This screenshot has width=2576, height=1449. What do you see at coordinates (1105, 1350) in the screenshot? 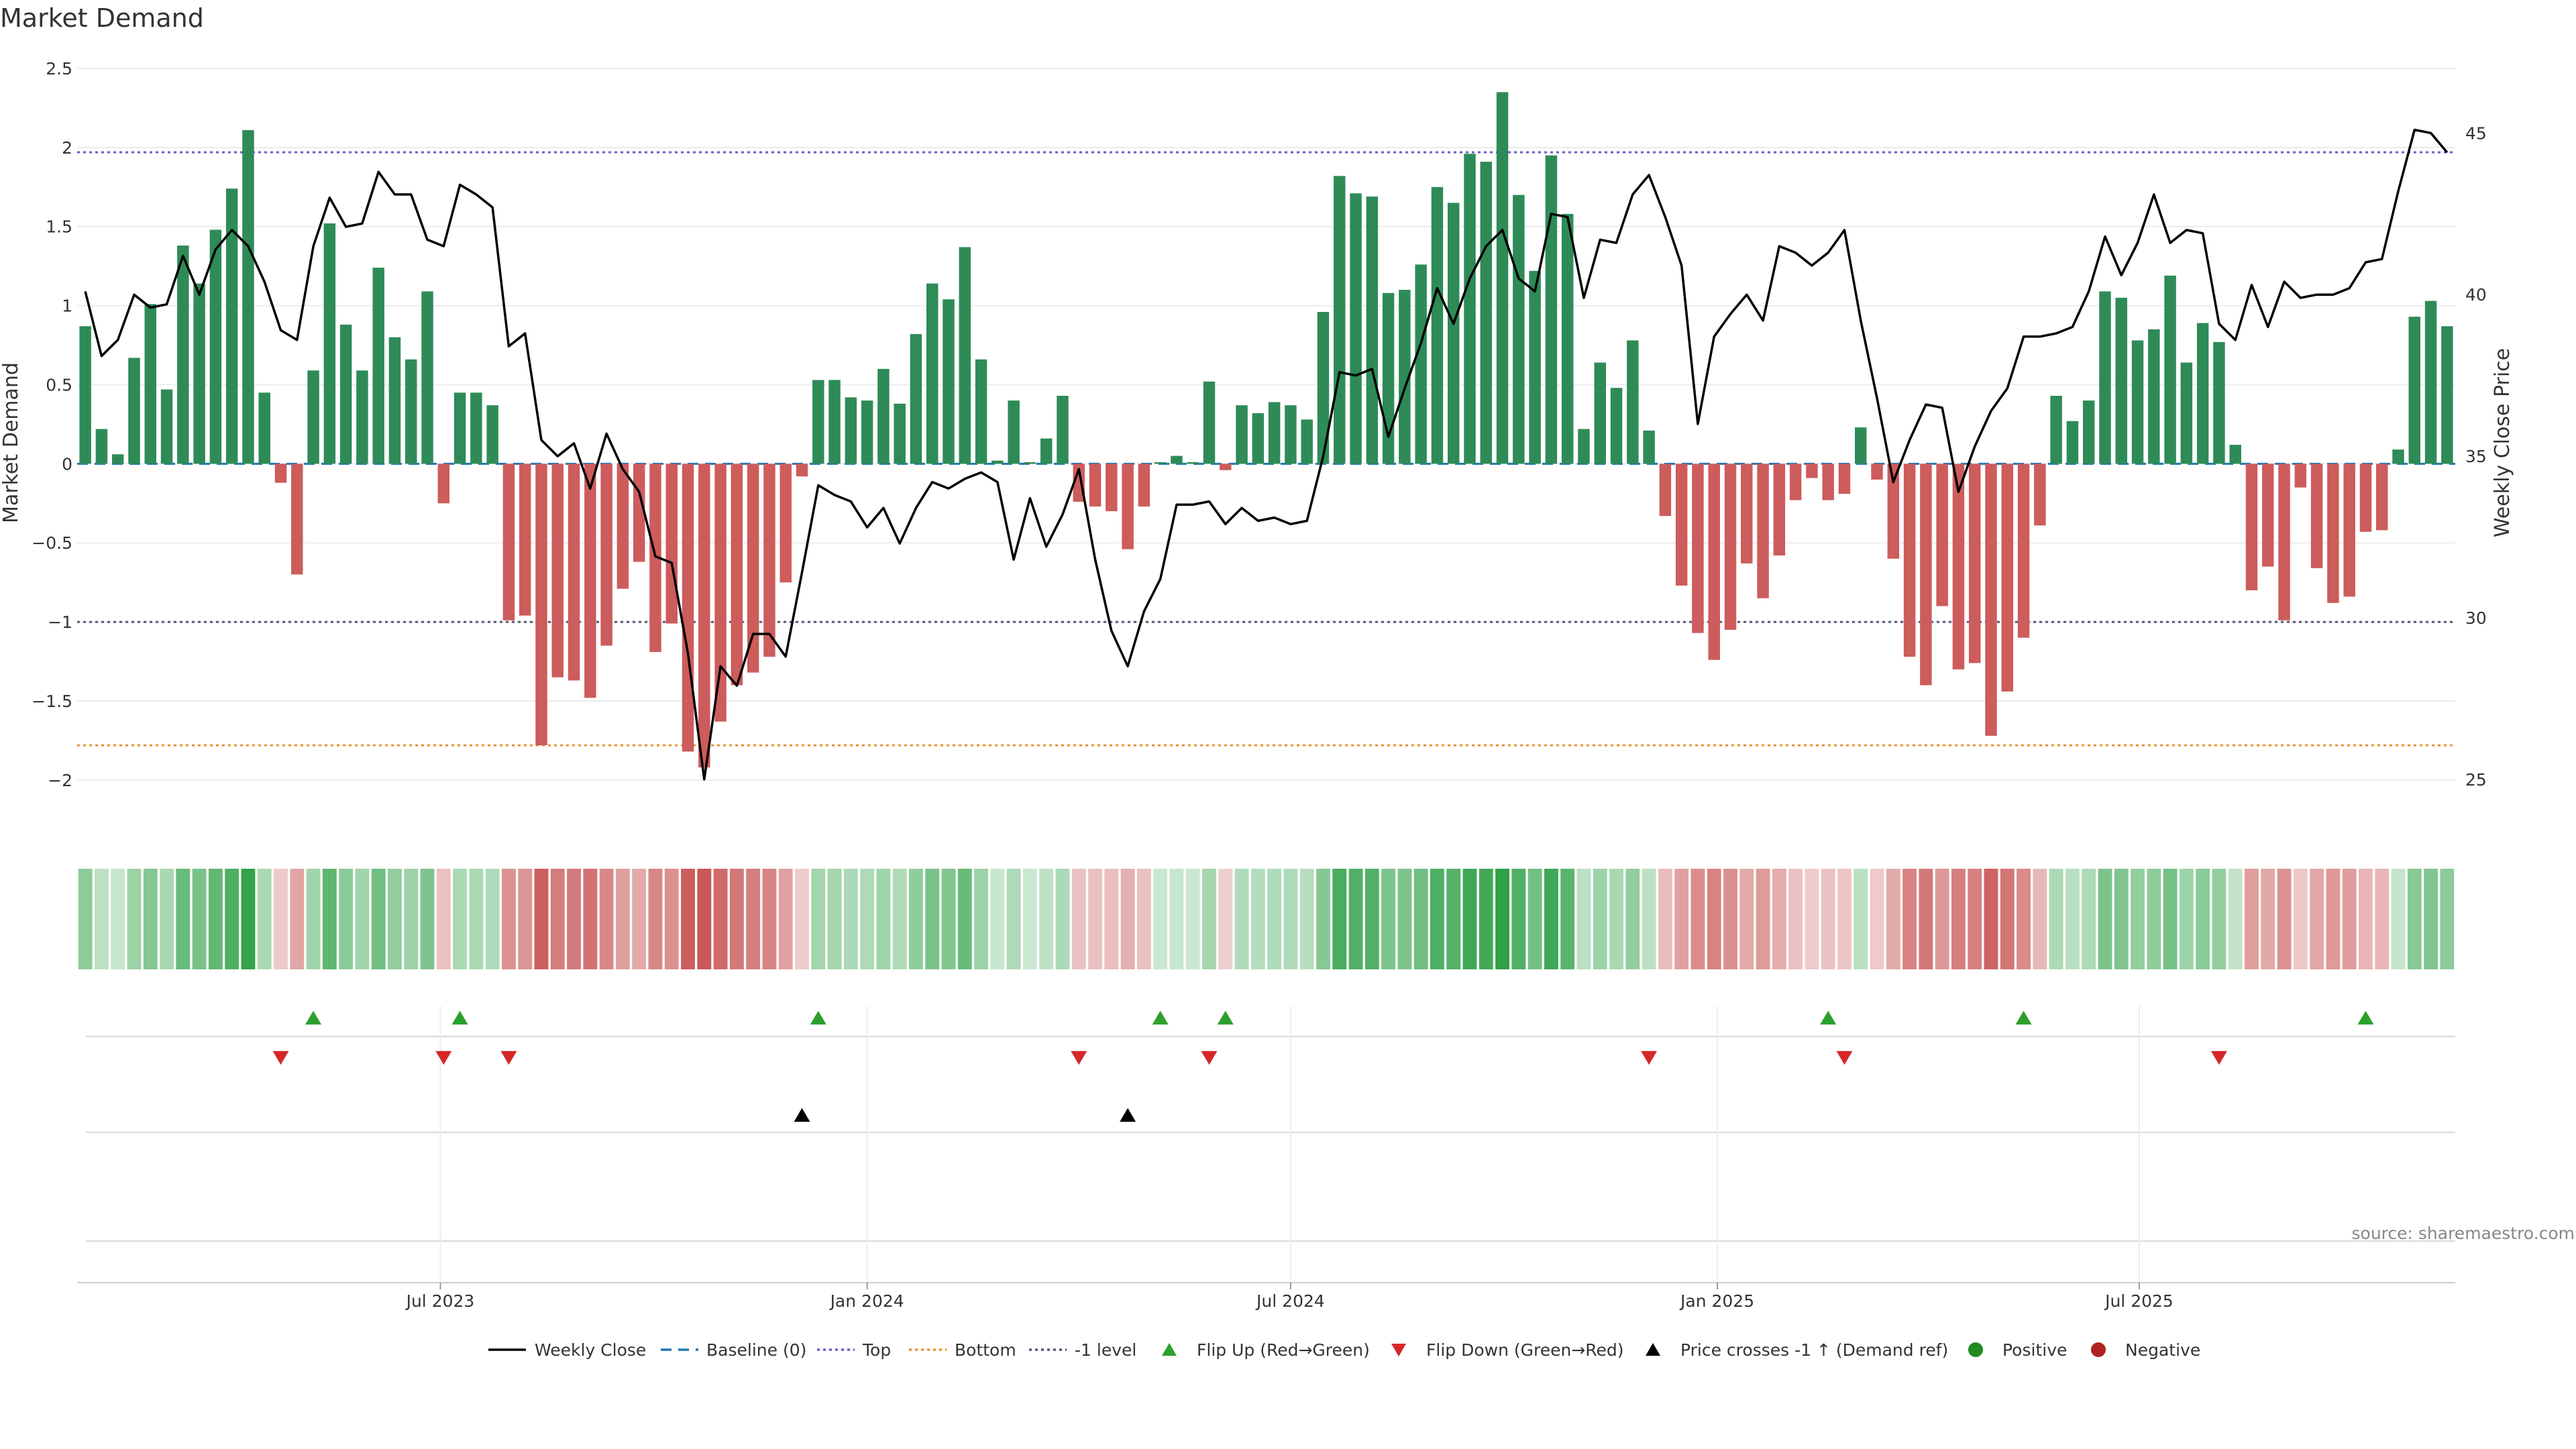
I see `legend-label: -1 level` at bounding box center [1105, 1350].